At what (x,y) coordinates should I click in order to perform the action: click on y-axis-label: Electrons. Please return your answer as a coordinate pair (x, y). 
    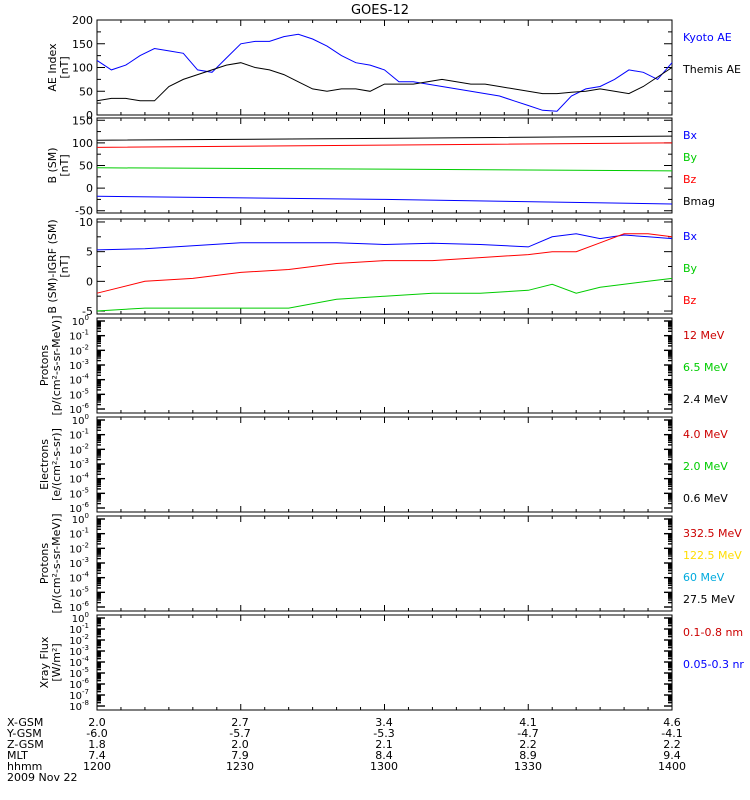
    Looking at the image, I should click on (44, 464).